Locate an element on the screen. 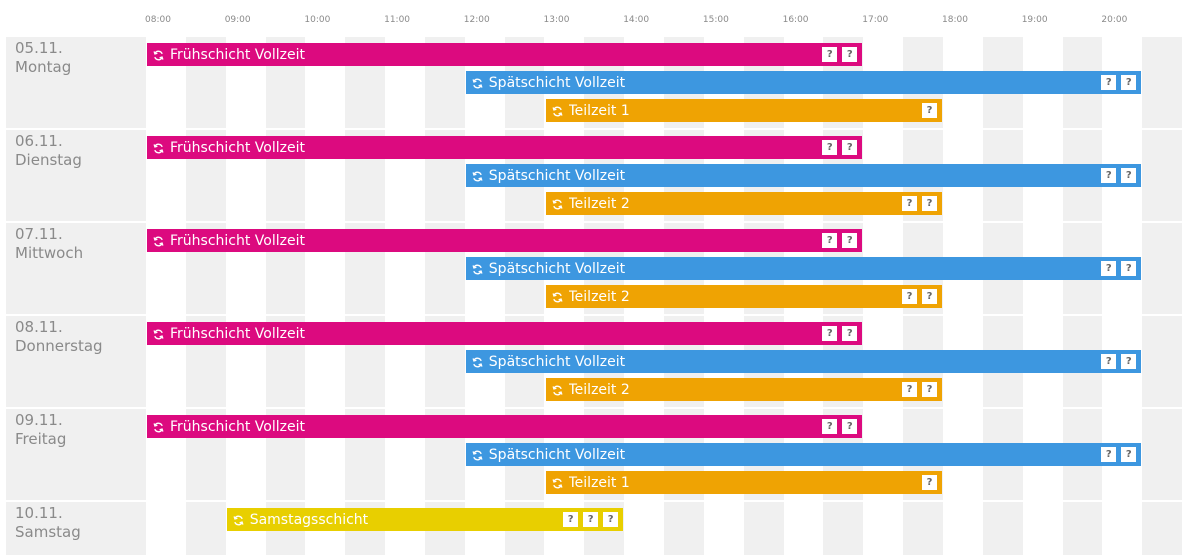 This screenshot has height=555, width=1196. day-label: 09.11. Freitag is located at coordinates (76, 454).